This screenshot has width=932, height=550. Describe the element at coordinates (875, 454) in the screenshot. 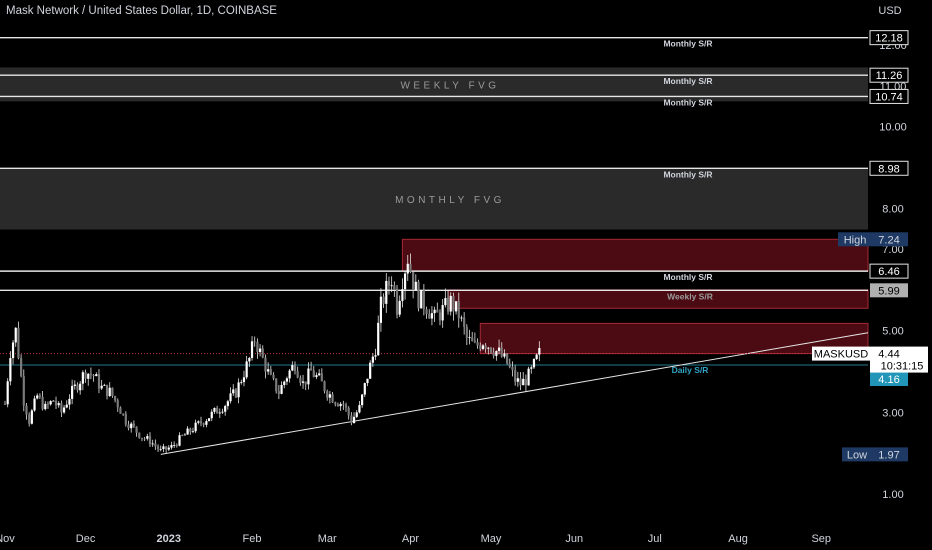

I see `low-tag-bg` at that location.